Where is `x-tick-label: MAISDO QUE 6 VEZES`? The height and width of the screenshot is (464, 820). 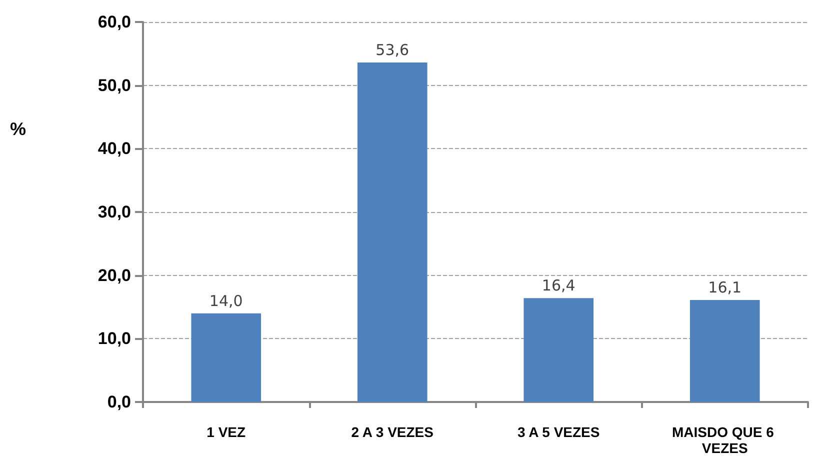 x-tick-label: MAISDO QUE 6 VEZES is located at coordinates (725, 440).